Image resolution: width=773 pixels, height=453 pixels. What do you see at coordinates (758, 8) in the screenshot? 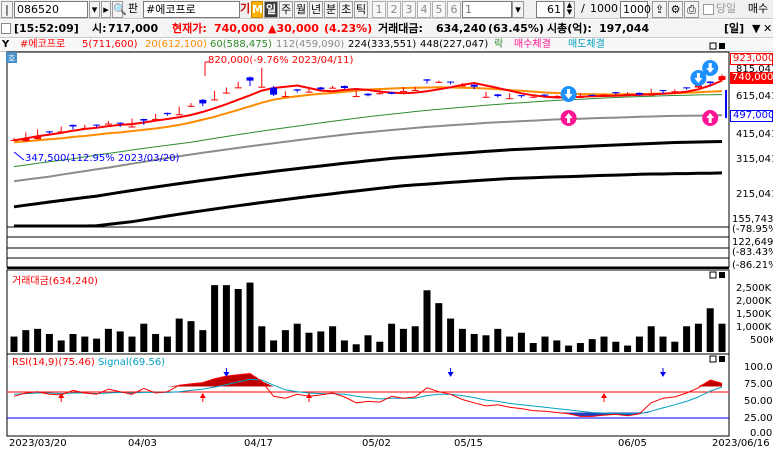
I see `buy-order-label: 매수` at bounding box center [758, 8].